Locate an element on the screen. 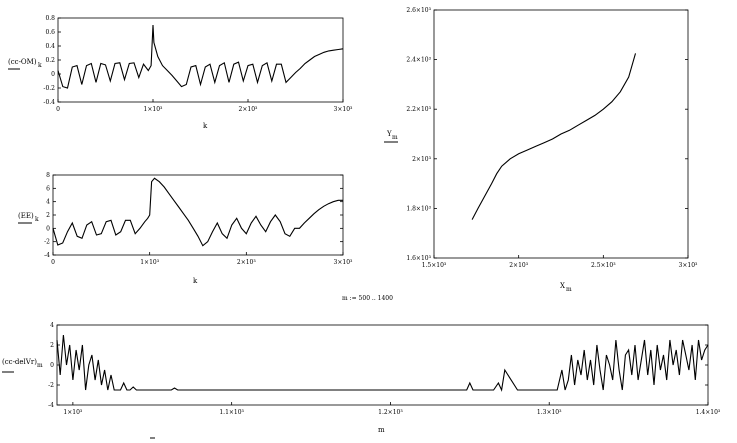 This screenshot has width=737, height=443. p3-ytick-label: 1.6×10³ is located at coordinates (418, 258).